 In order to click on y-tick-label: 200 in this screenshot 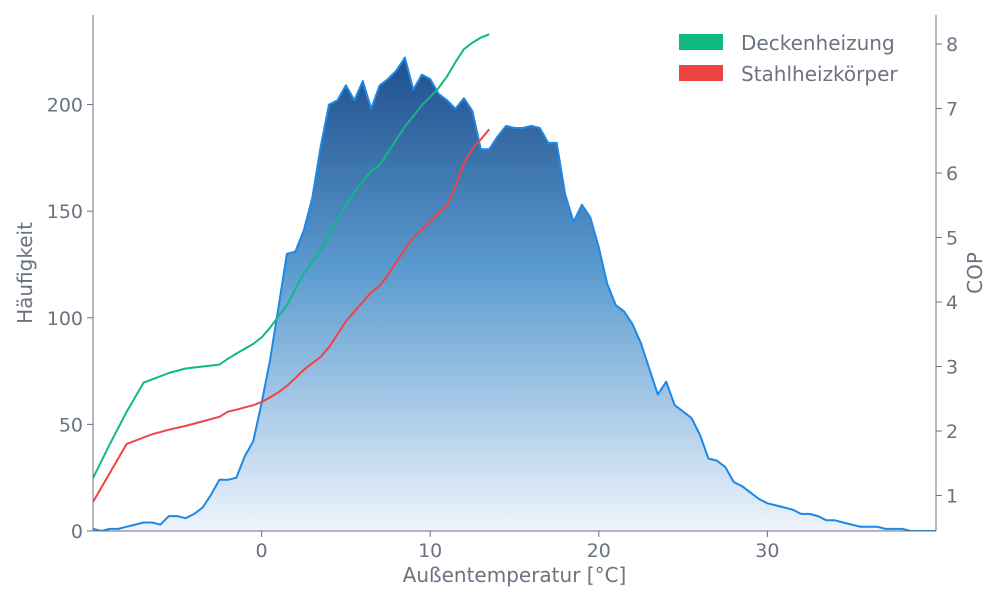, I will do `click(65, 106)`.